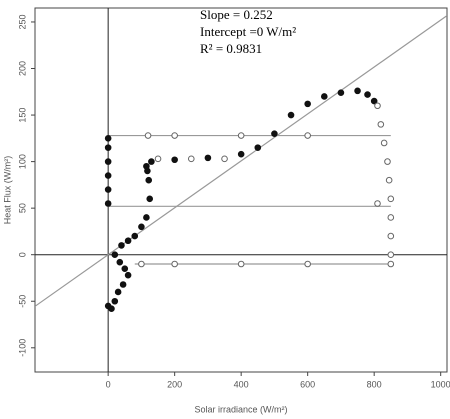  I want to click on y-tick-label: 200, so click(22, 68).